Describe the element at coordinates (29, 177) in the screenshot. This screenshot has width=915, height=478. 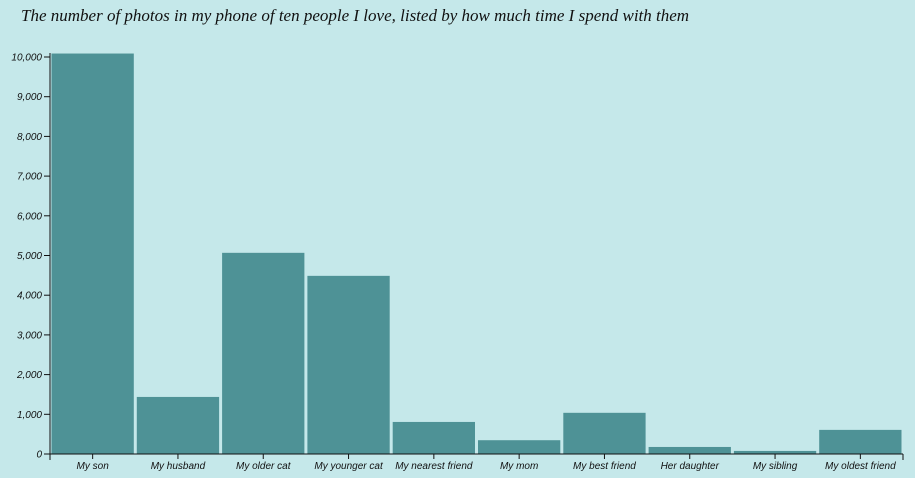
I see `y-tick-label: 7,000` at that location.